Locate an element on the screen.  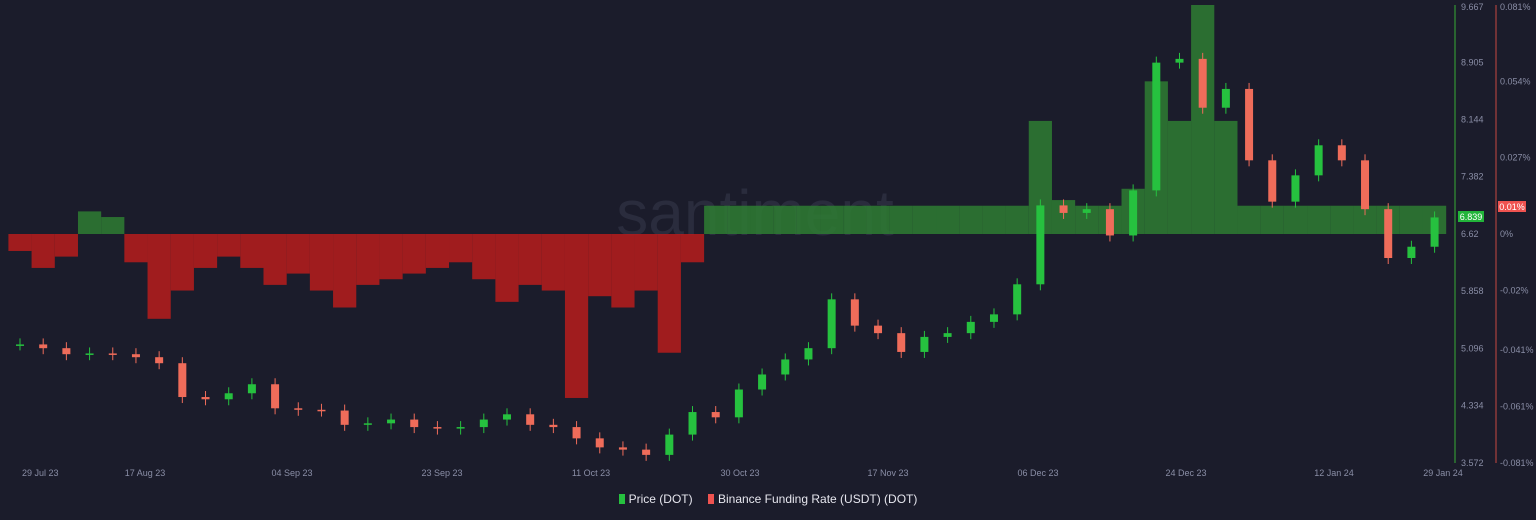
date-tick-label: 30 Oct 23 is located at coordinates (739, 473).